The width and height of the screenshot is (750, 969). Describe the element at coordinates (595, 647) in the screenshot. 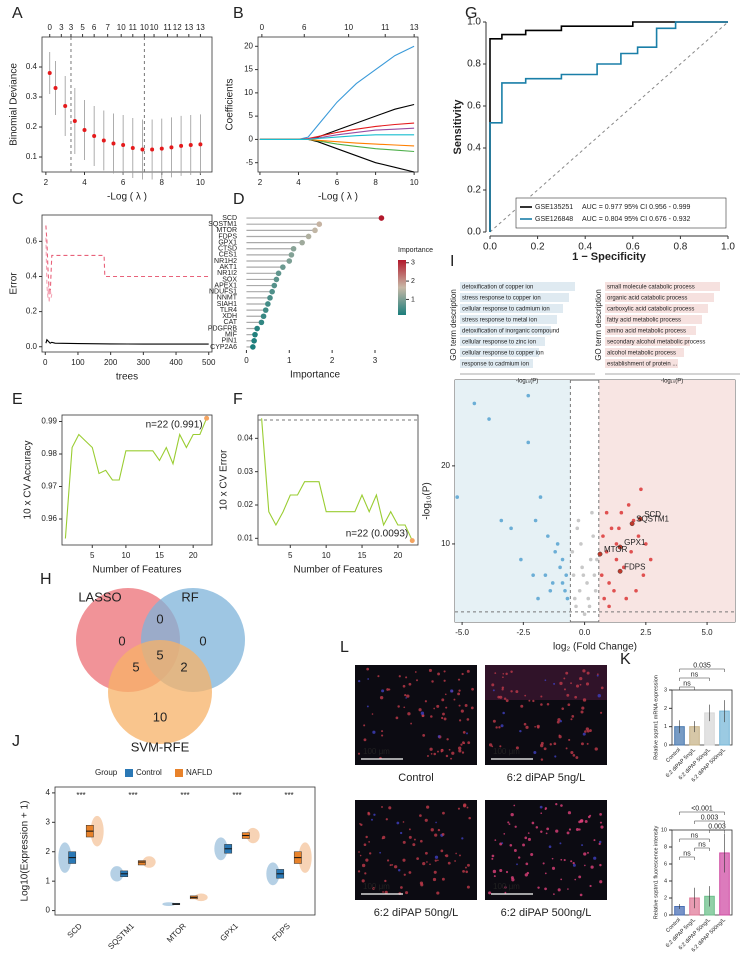

I see `x-axis-label: log₂ (Fold Change)` at that location.